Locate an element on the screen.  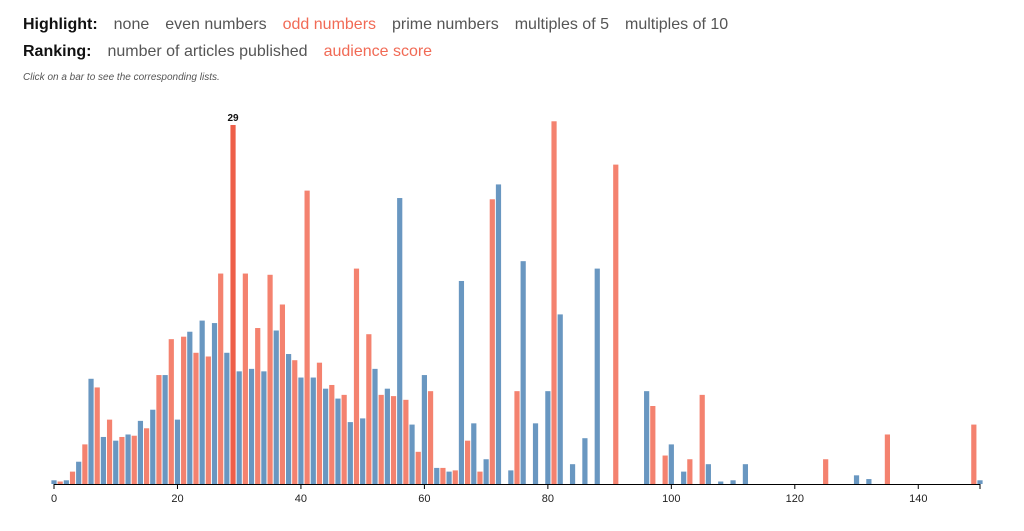
ranking-option-articles: number of articles published is located at coordinates (207, 51).